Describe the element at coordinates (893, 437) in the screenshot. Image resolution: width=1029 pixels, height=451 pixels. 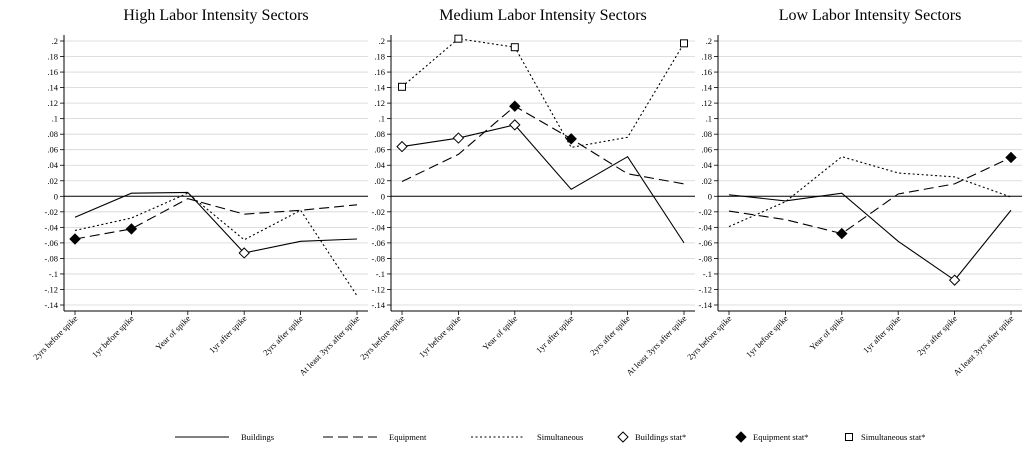
I see `legend-label: Simultaneous stat*` at that location.